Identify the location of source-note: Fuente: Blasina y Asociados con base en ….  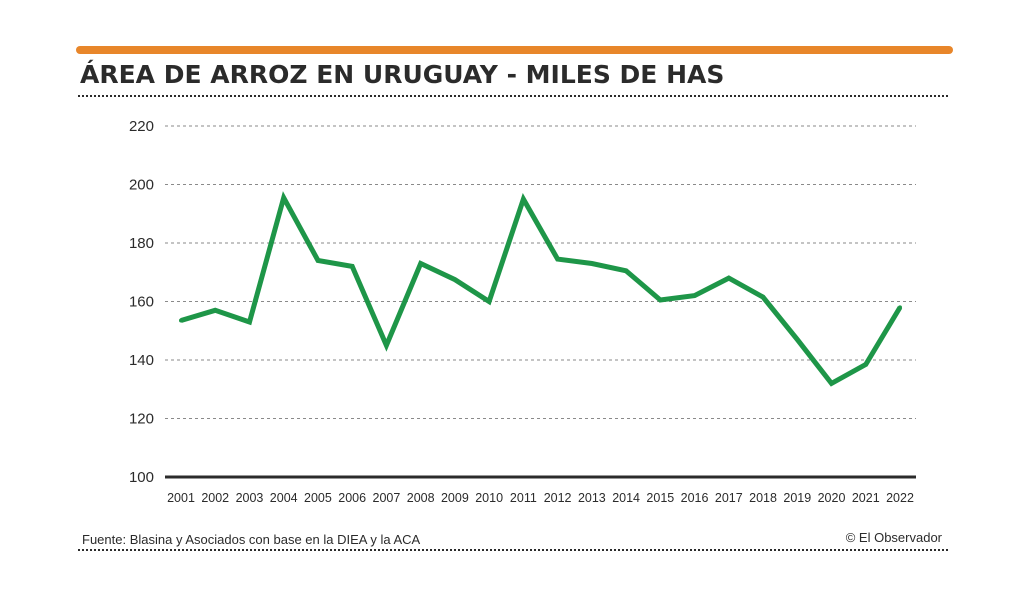
(251, 539).